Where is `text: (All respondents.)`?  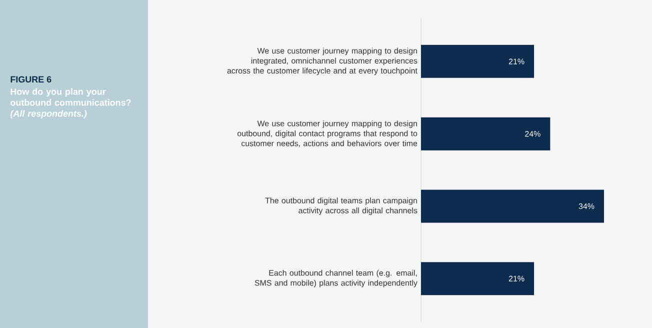 text: (All respondents.) is located at coordinates (48, 114).